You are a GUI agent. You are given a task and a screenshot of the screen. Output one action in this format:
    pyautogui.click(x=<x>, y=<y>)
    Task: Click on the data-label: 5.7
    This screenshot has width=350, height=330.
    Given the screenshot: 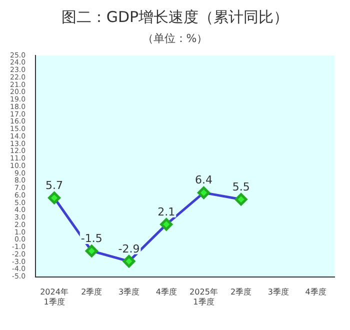 What is the action you would take?
    pyautogui.click(x=55, y=185)
    